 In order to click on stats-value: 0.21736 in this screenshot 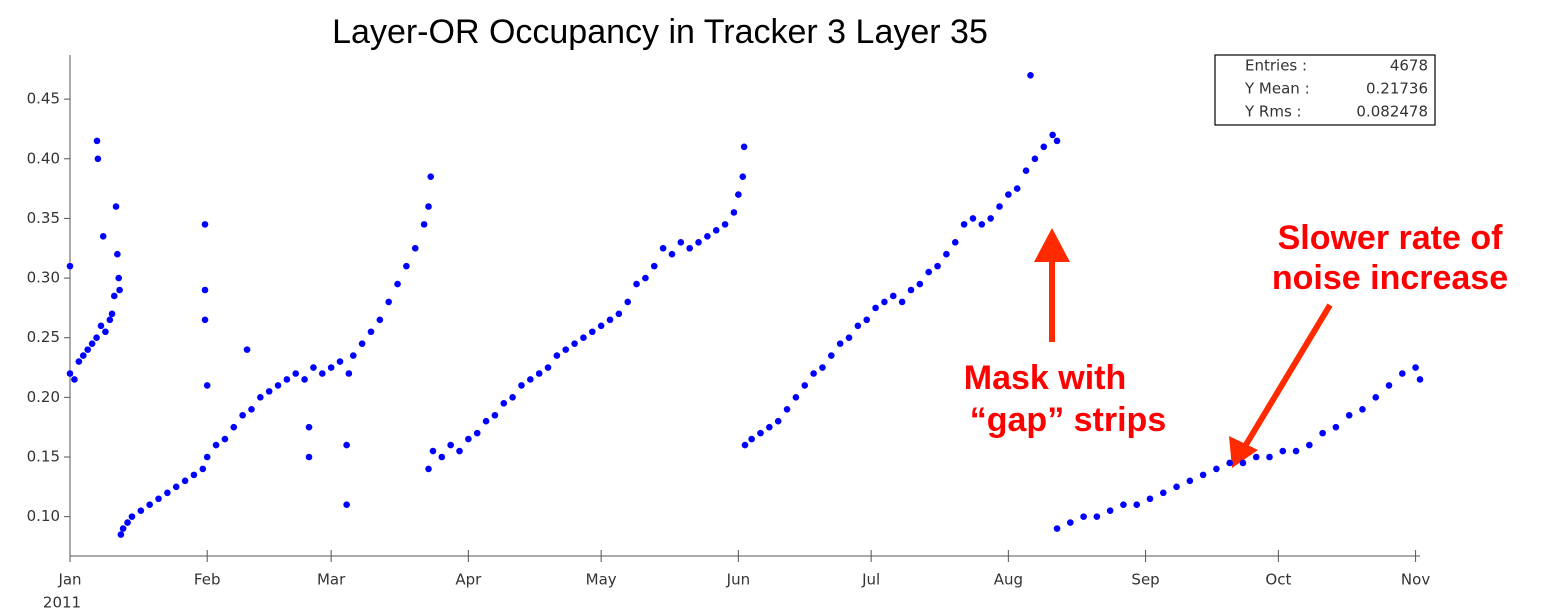, I will do `click(1397, 89)`.